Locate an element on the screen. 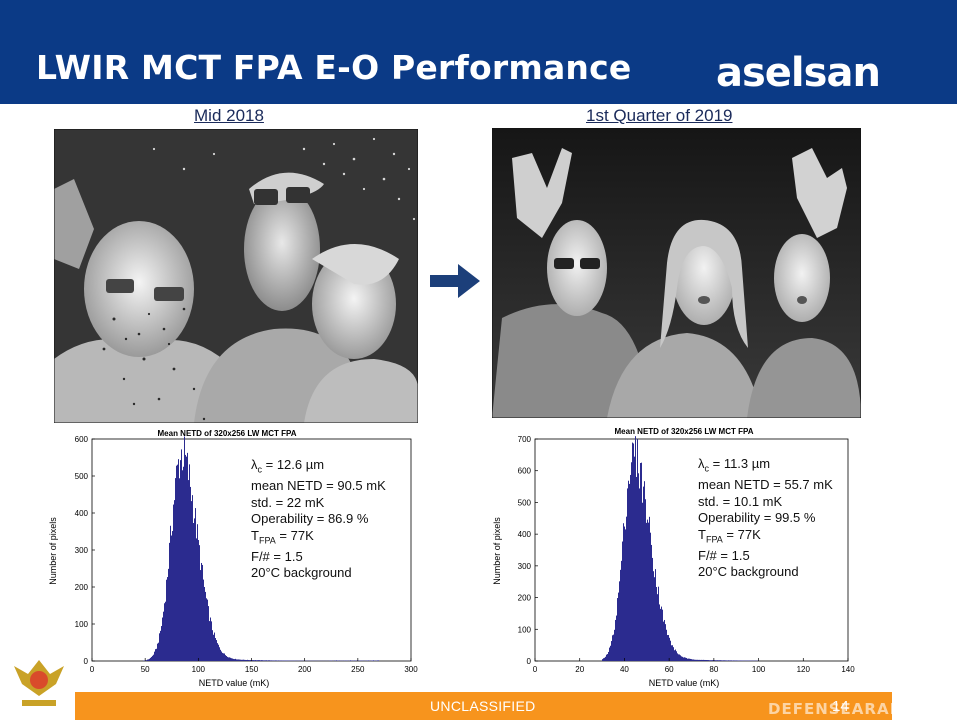 The height and width of the screenshot is (723, 957). x-tick-label: 50 is located at coordinates (145, 669).